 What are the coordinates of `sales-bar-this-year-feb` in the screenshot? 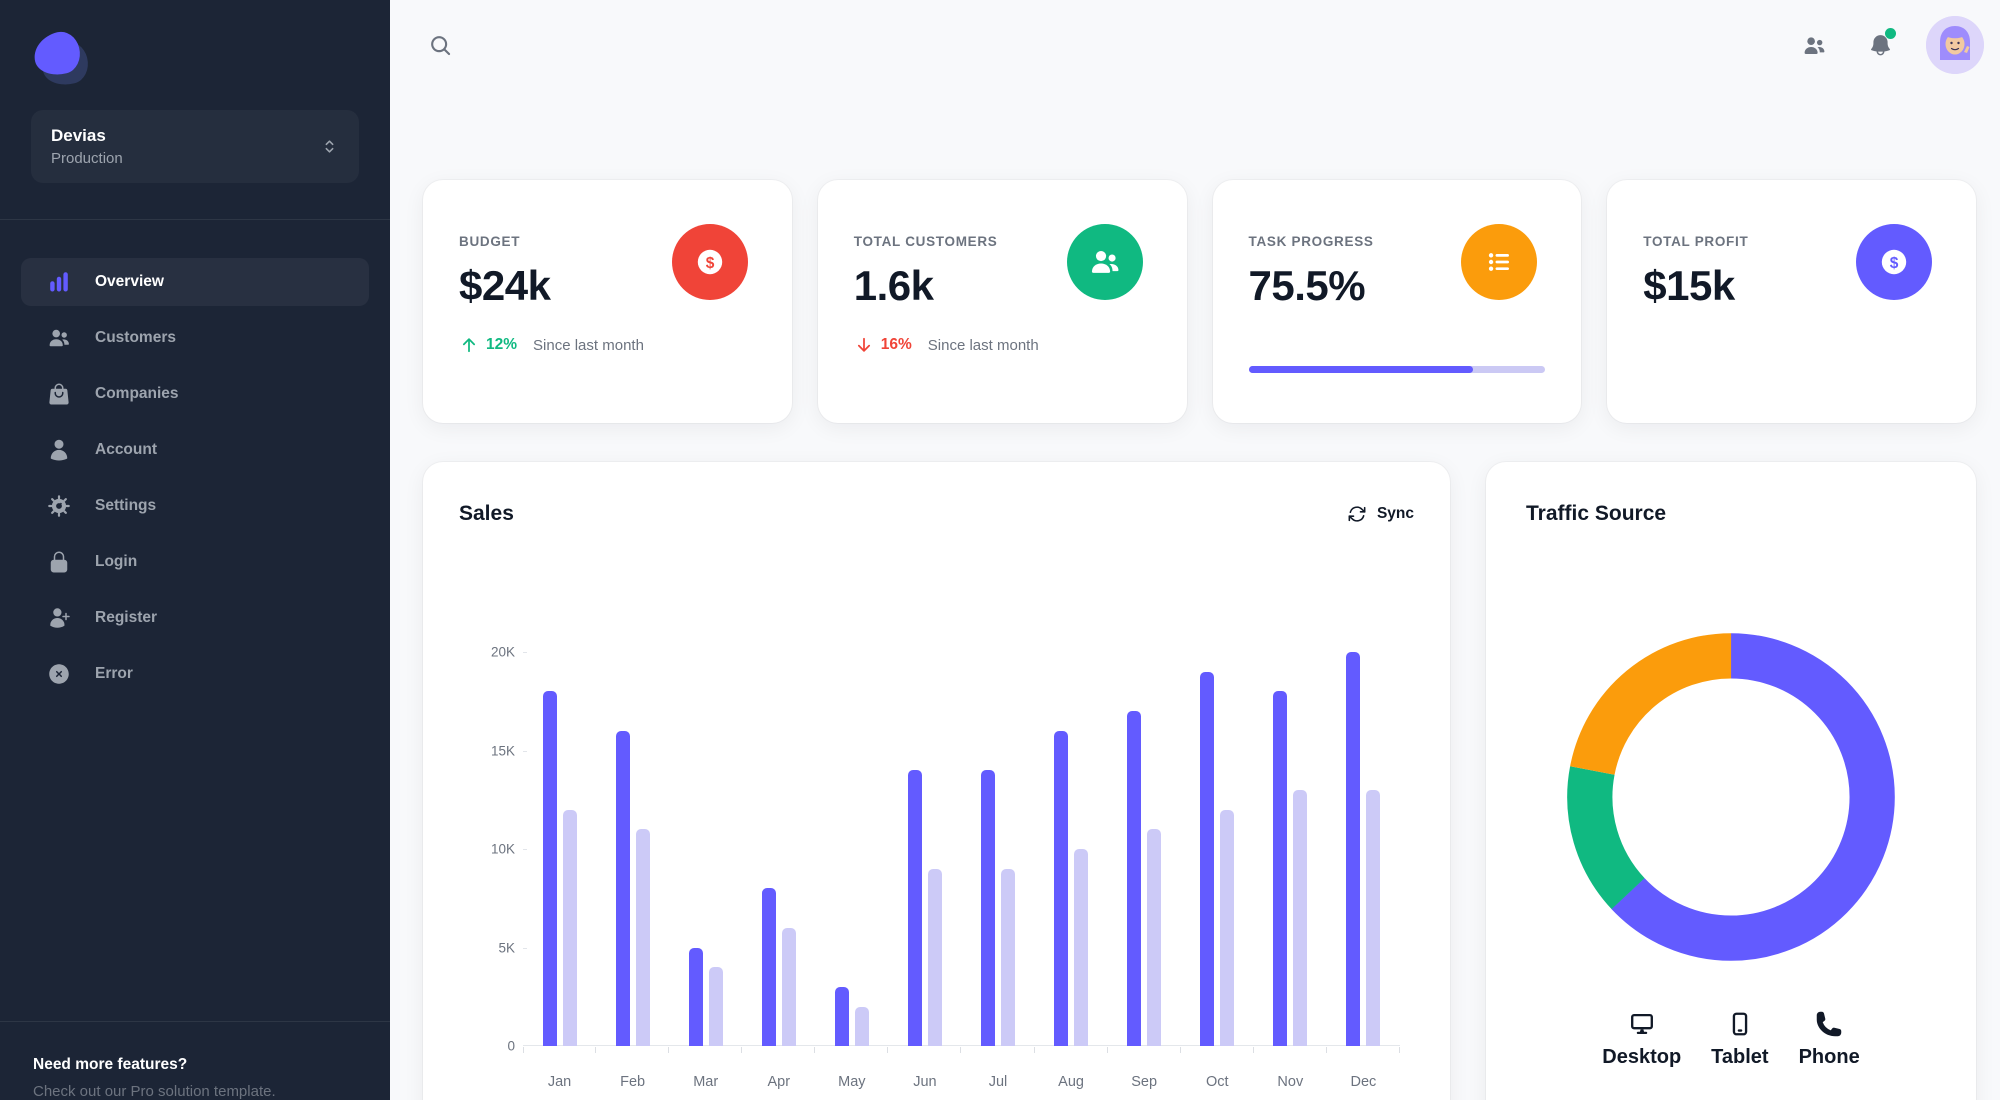 It's located at (622, 888).